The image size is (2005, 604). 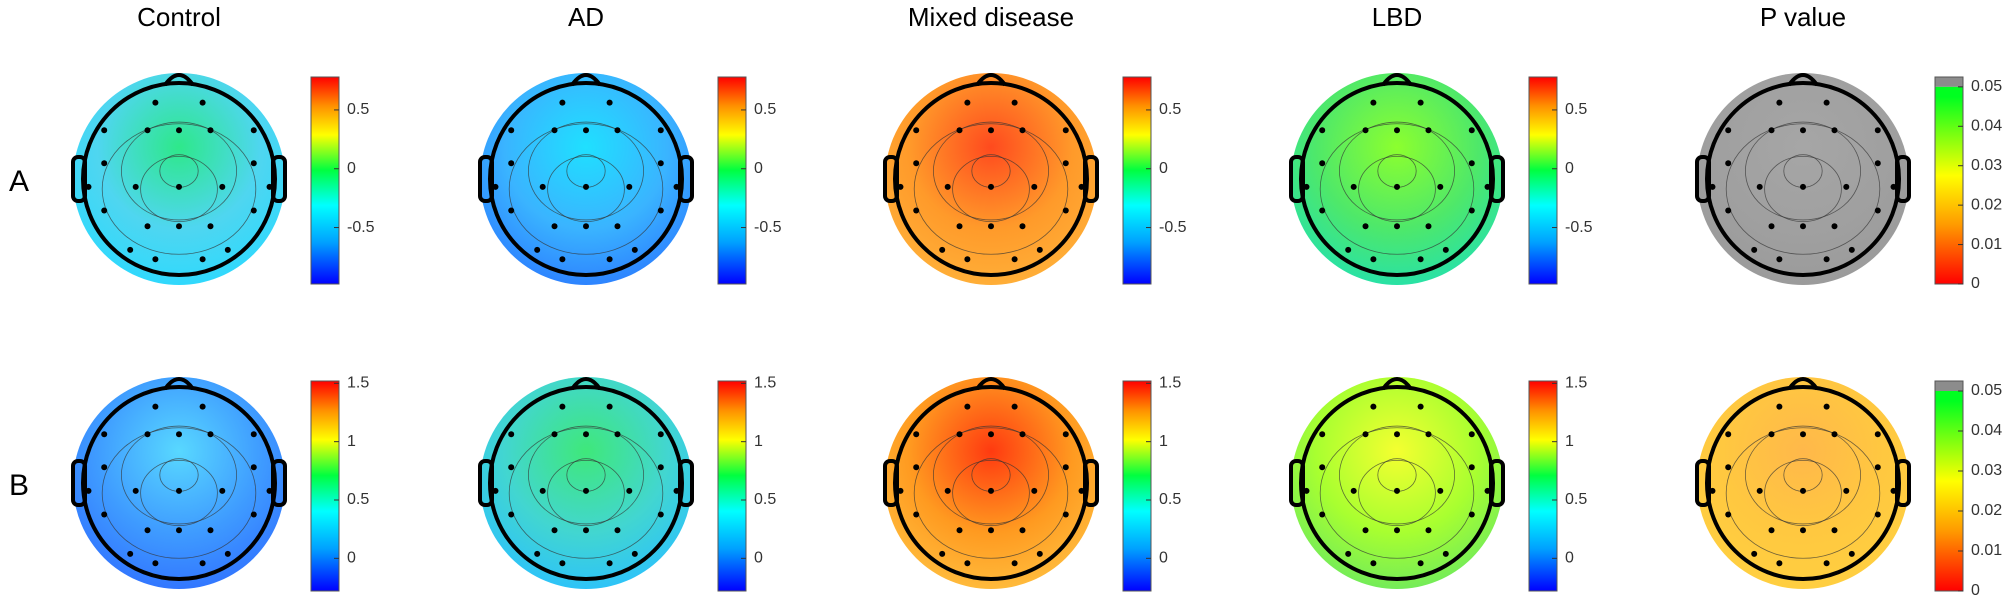 I want to click on colorbar-tick-label: 1, so click(x=1163, y=441).